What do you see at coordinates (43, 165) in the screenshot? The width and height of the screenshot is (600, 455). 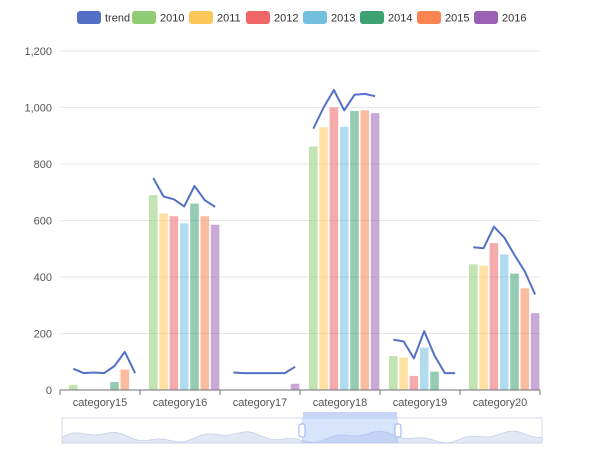 I see `y-tick-label: 800` at bounding box center [43, 165].